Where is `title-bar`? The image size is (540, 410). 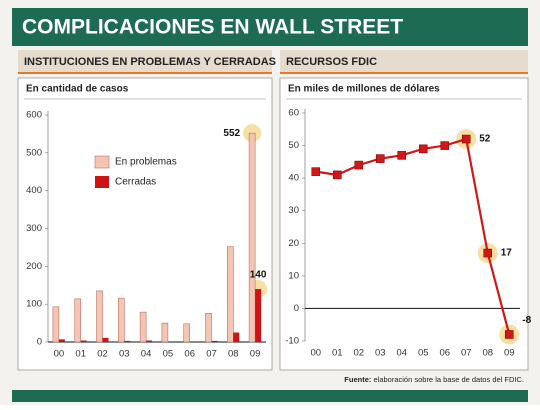 title-bar is located at coordinates (270, 27).